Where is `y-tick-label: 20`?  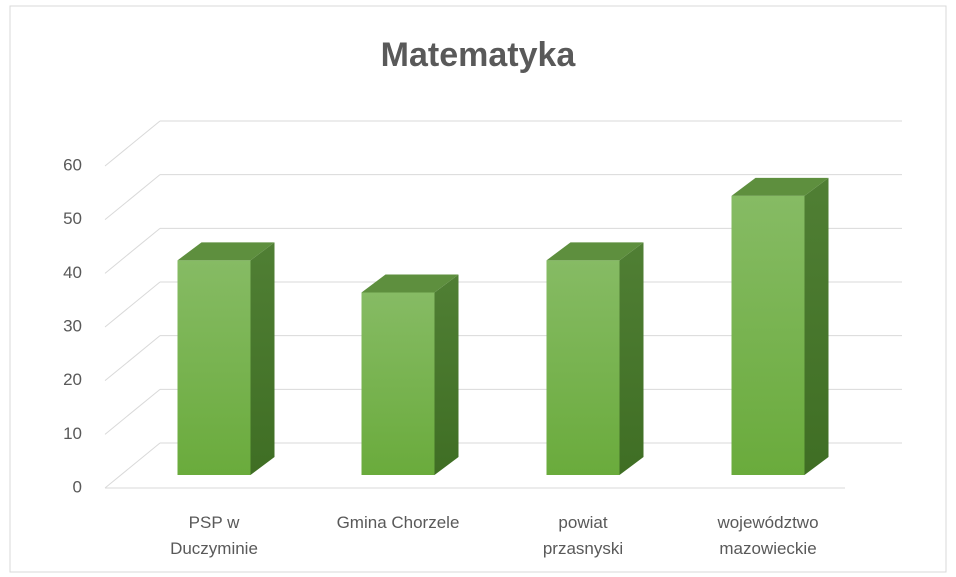
y-tick-label: 20 is located at coordinates (72, 379).